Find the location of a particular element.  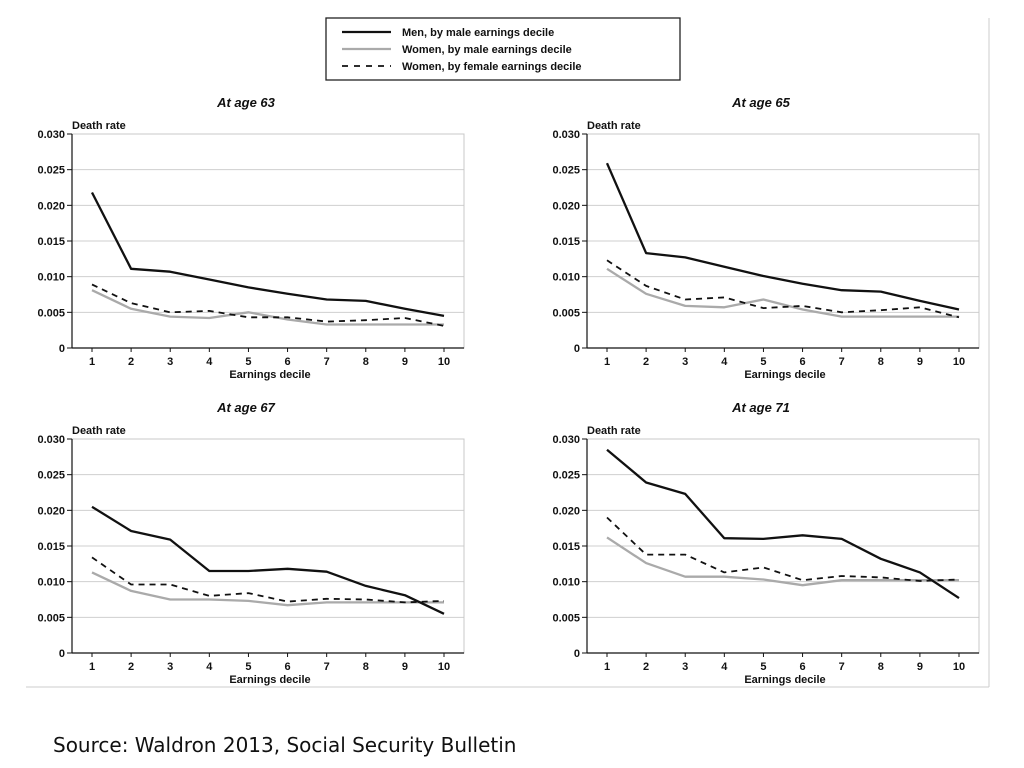

legend-label-men-male: Men, by male earnings decile is located at coordinates (478, 33).